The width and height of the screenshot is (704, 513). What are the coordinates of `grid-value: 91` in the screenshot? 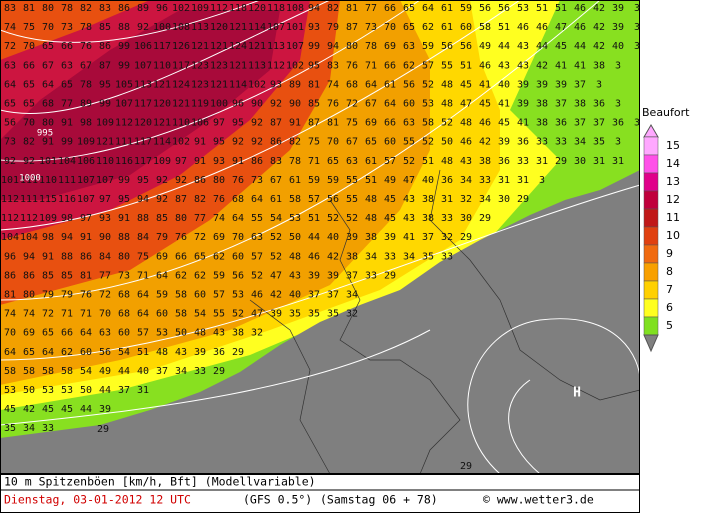 It's located at (238, 161).